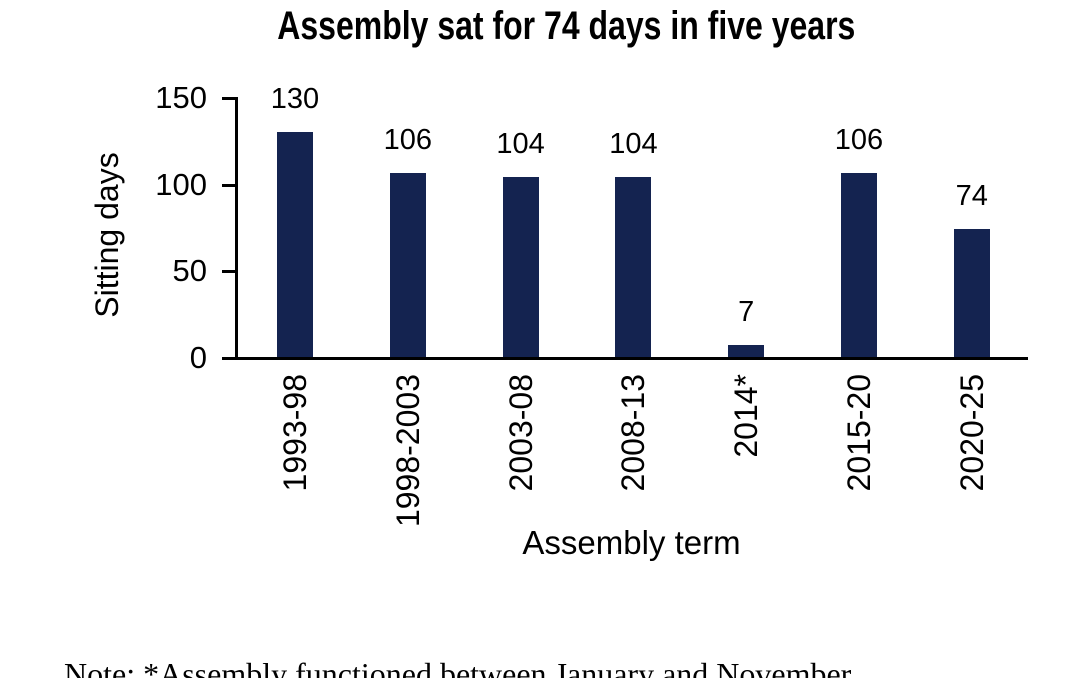 The image size is (1090, 678). I want to click on x-category-label-text: 2008-13, so click(633, 433).